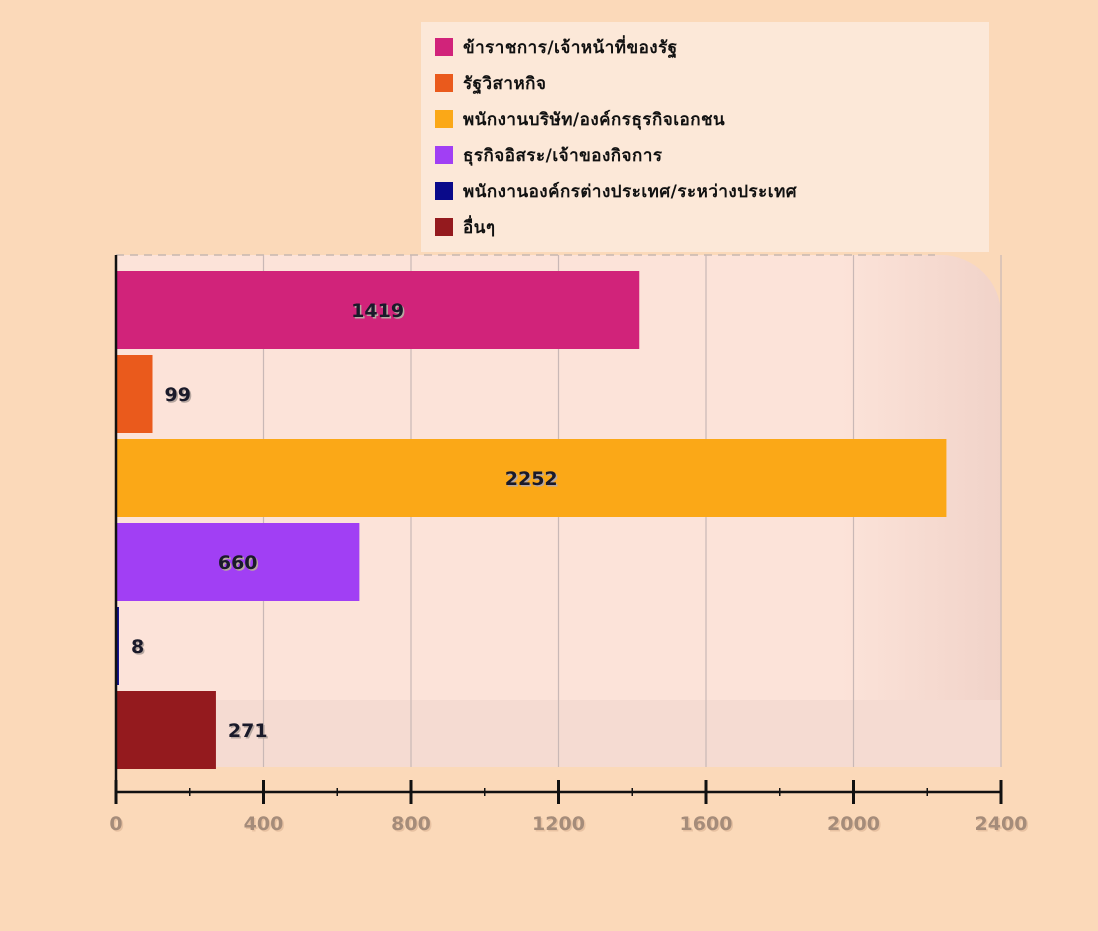  Describe the element at coordinates (594, 119) in the screenshot. I see `legend-label: พนักงานบริษัท/องค์กรธุรกิจเอกชน` at that location.